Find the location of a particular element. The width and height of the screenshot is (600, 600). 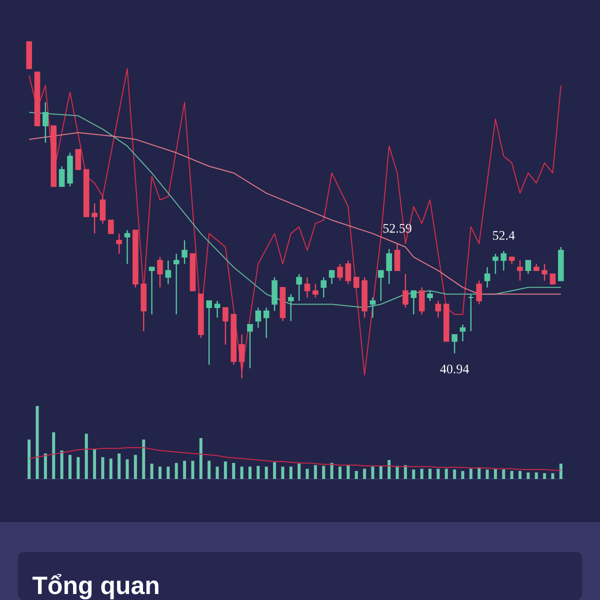

annotation: 40.94 is located at coordinates (454, 369).